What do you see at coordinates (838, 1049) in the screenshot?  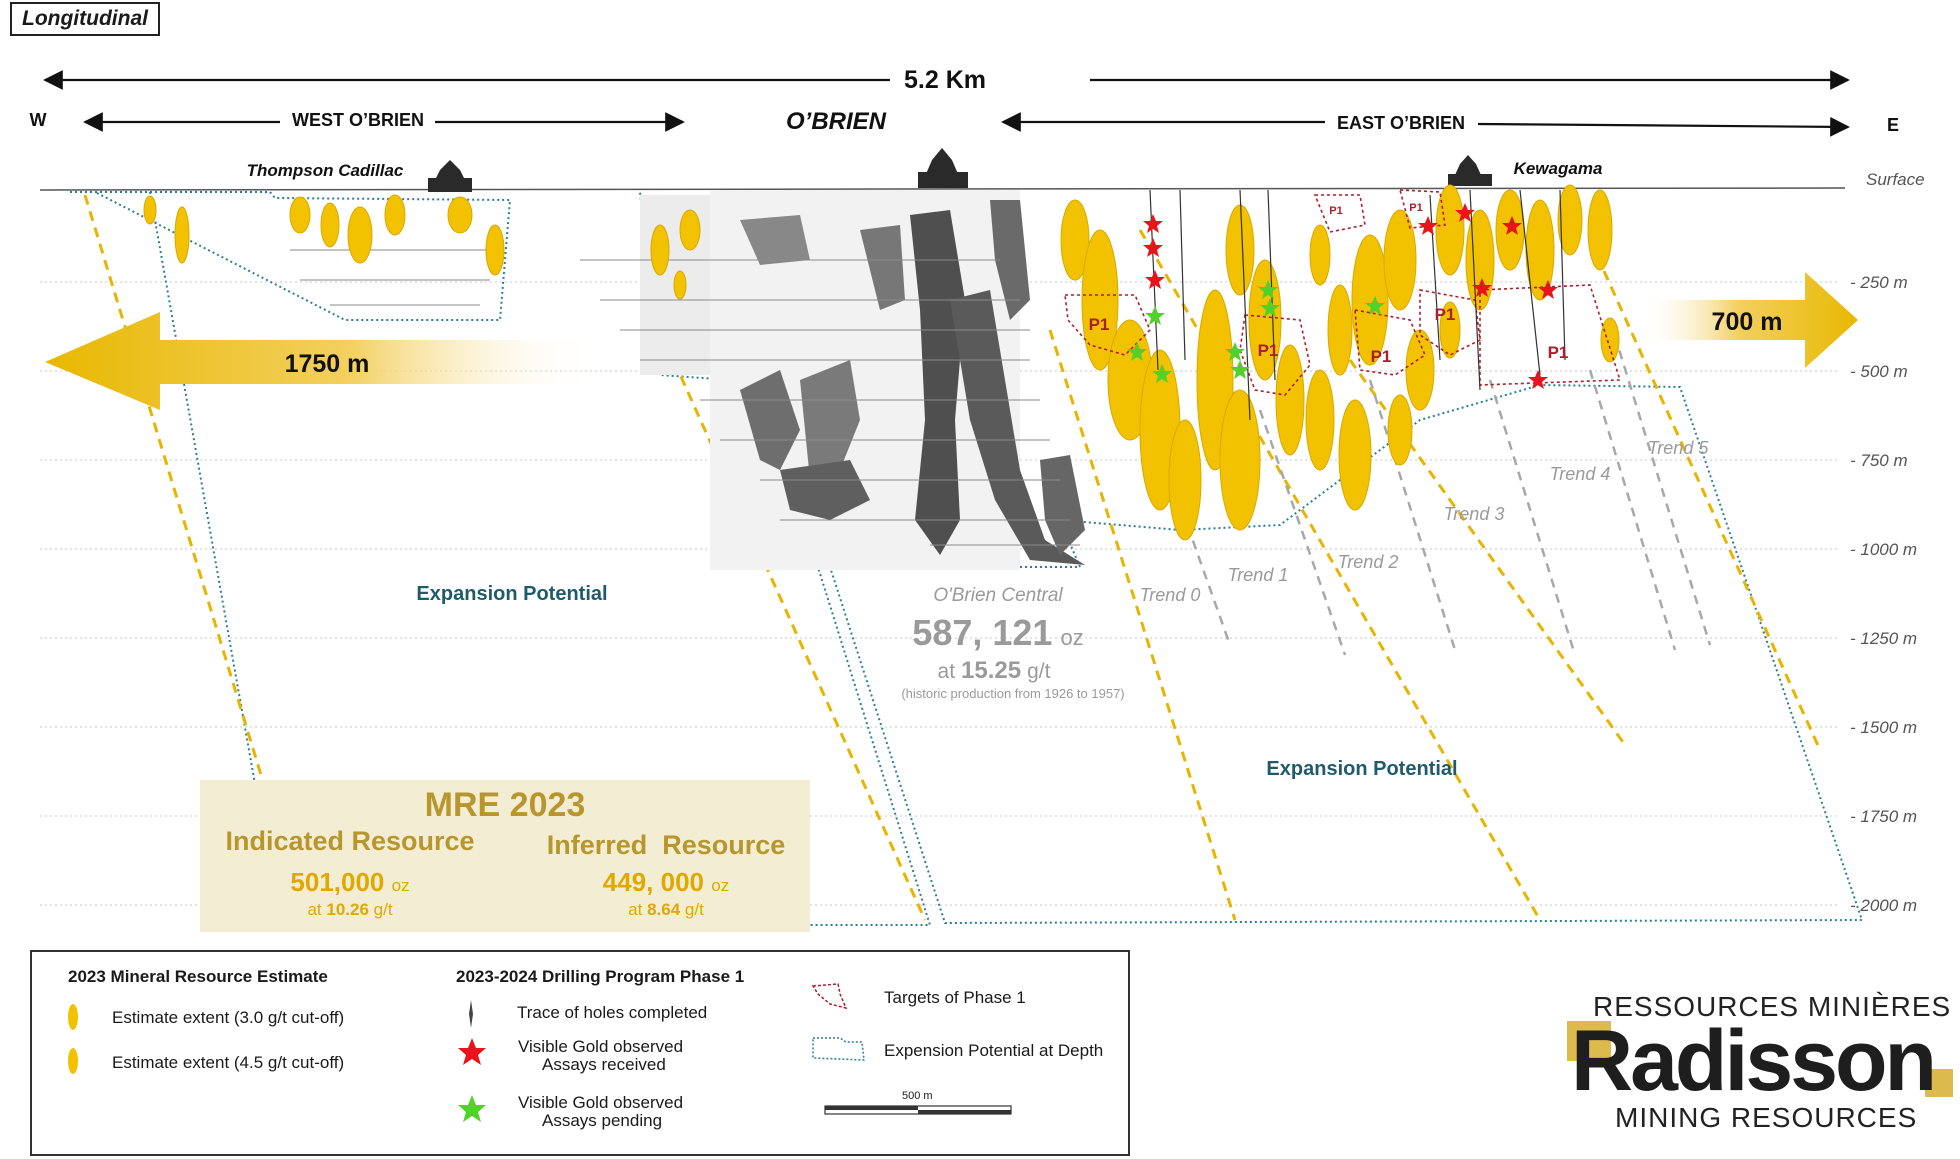 I see `expansion-outline-icon` at bounding box center [838, 1049].